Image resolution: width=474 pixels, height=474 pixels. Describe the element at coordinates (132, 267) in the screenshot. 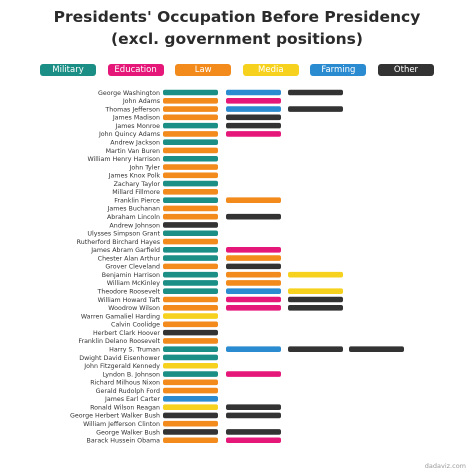

I see `president-label: Grover Cleveland` at that location.